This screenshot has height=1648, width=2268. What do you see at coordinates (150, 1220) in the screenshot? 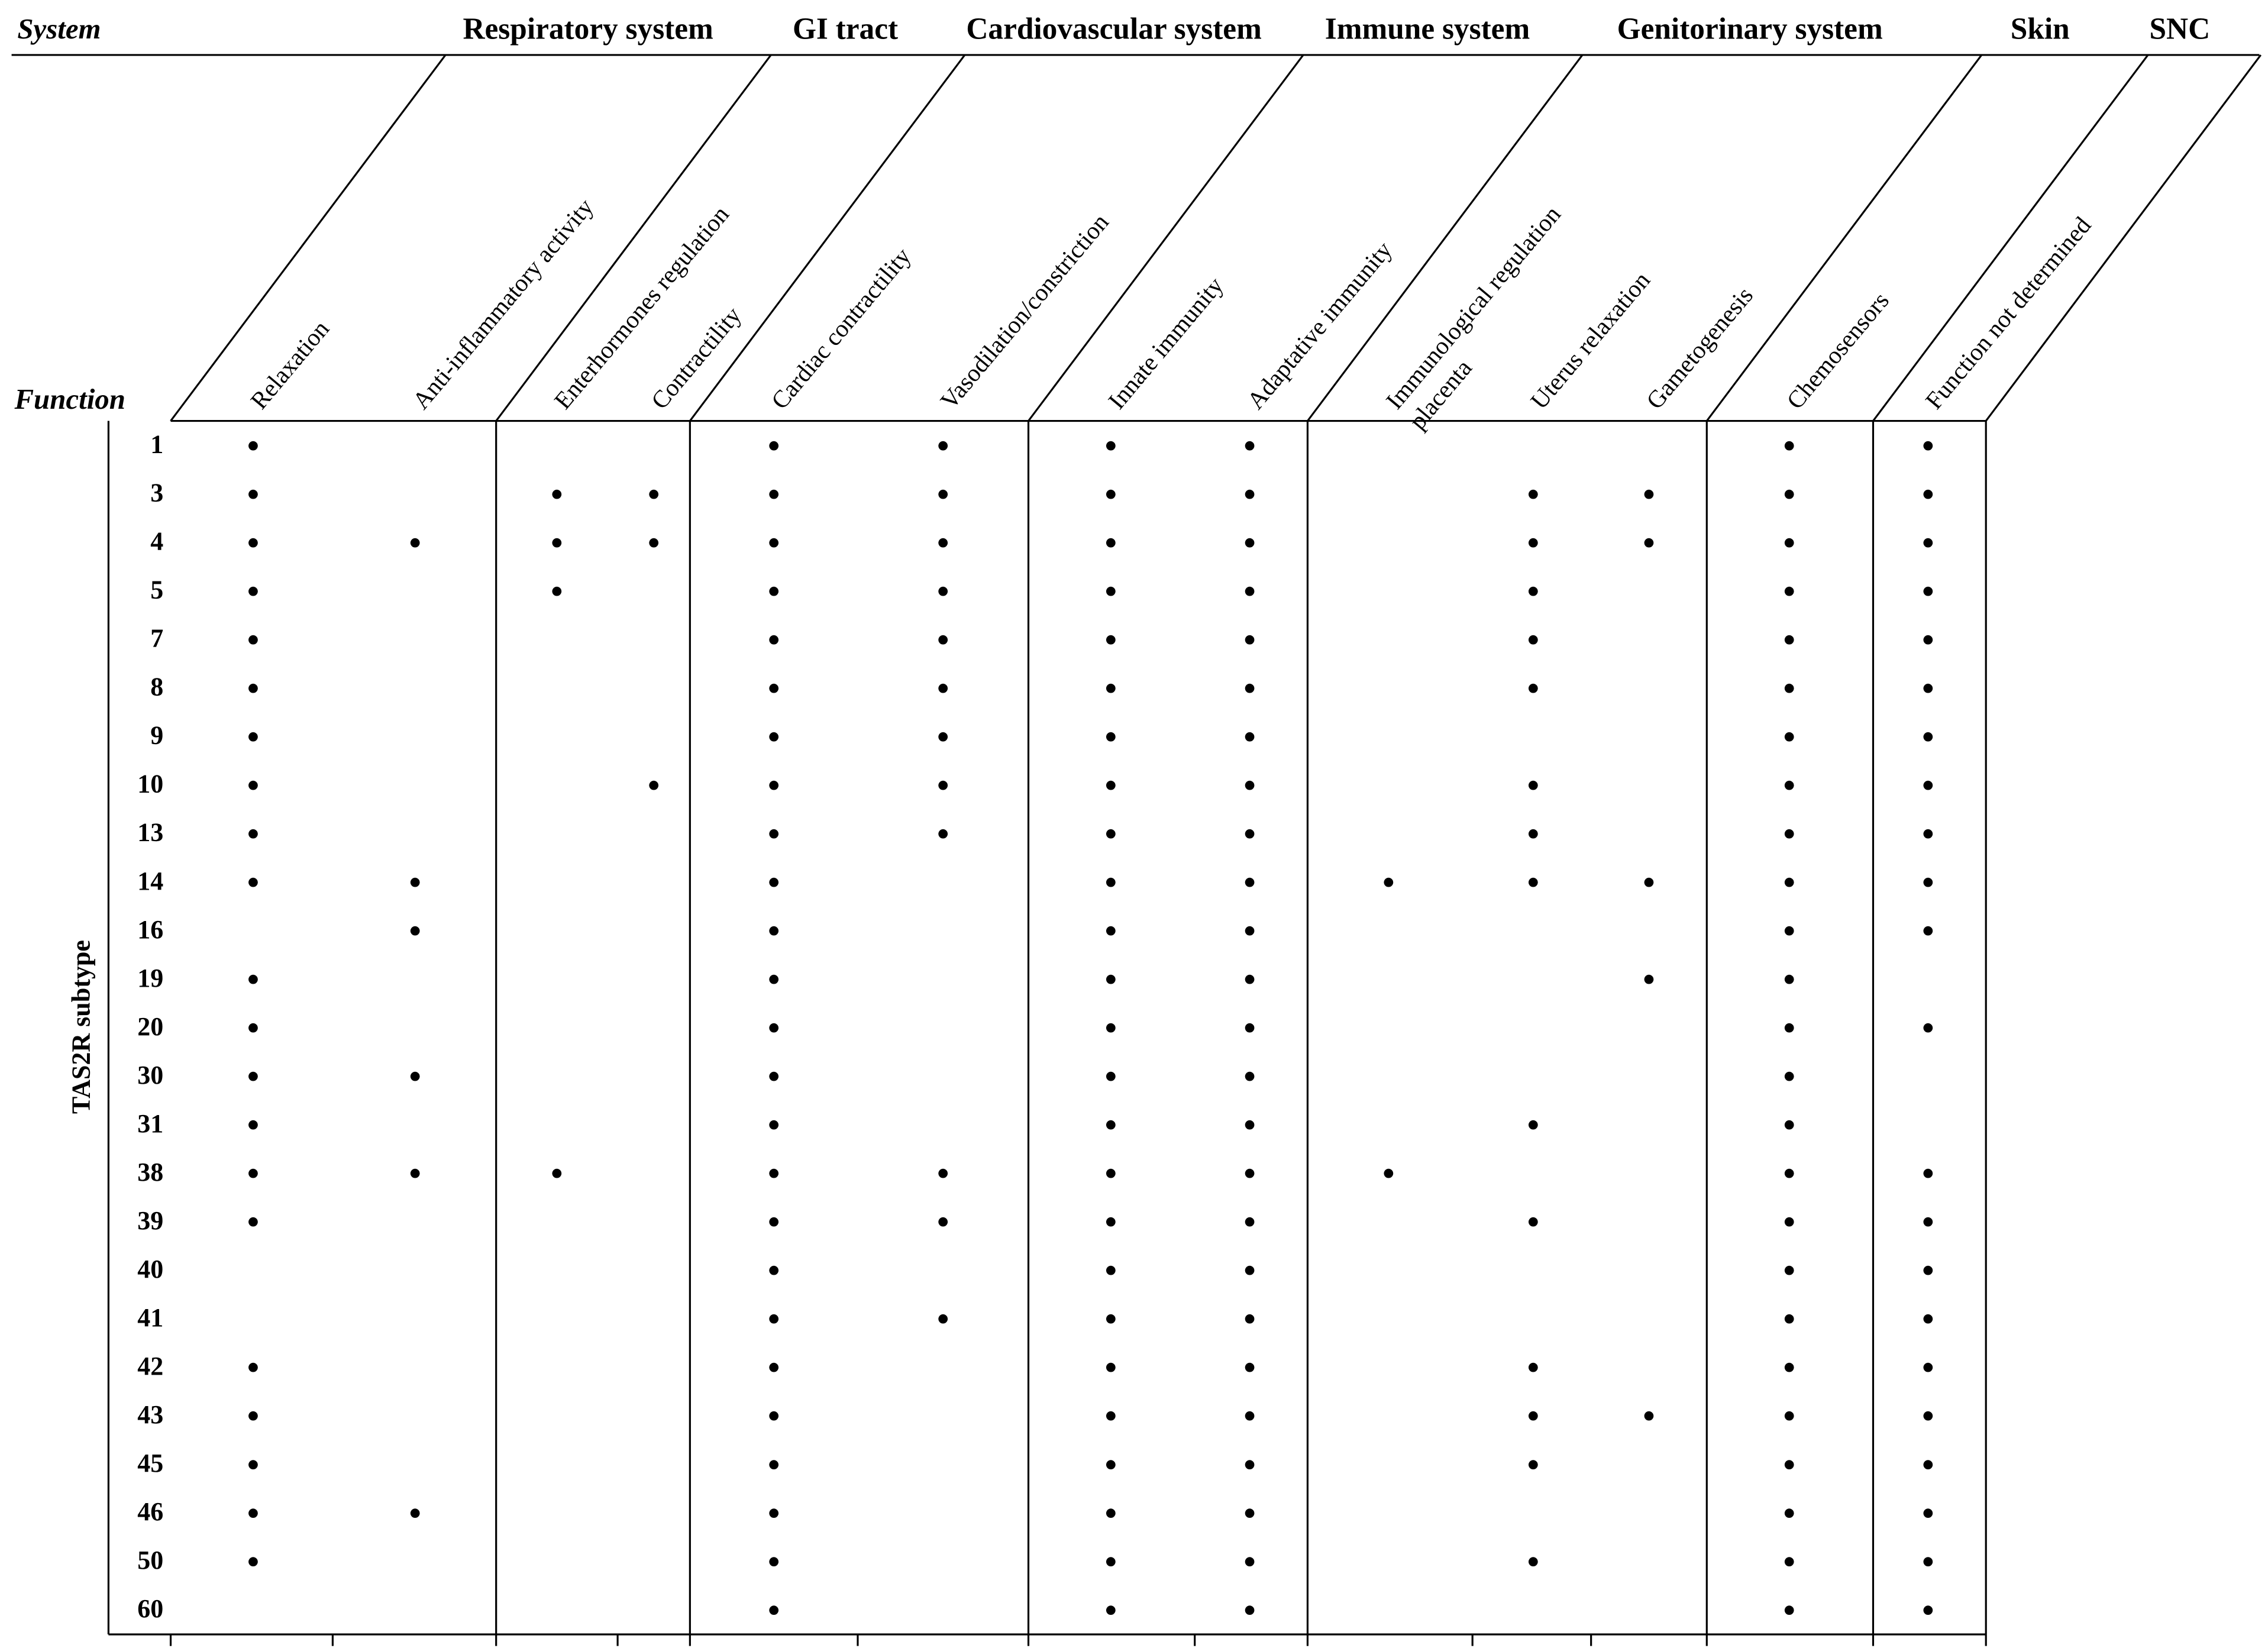
I see `row-label: 39` at bounding box center [150, 1220].